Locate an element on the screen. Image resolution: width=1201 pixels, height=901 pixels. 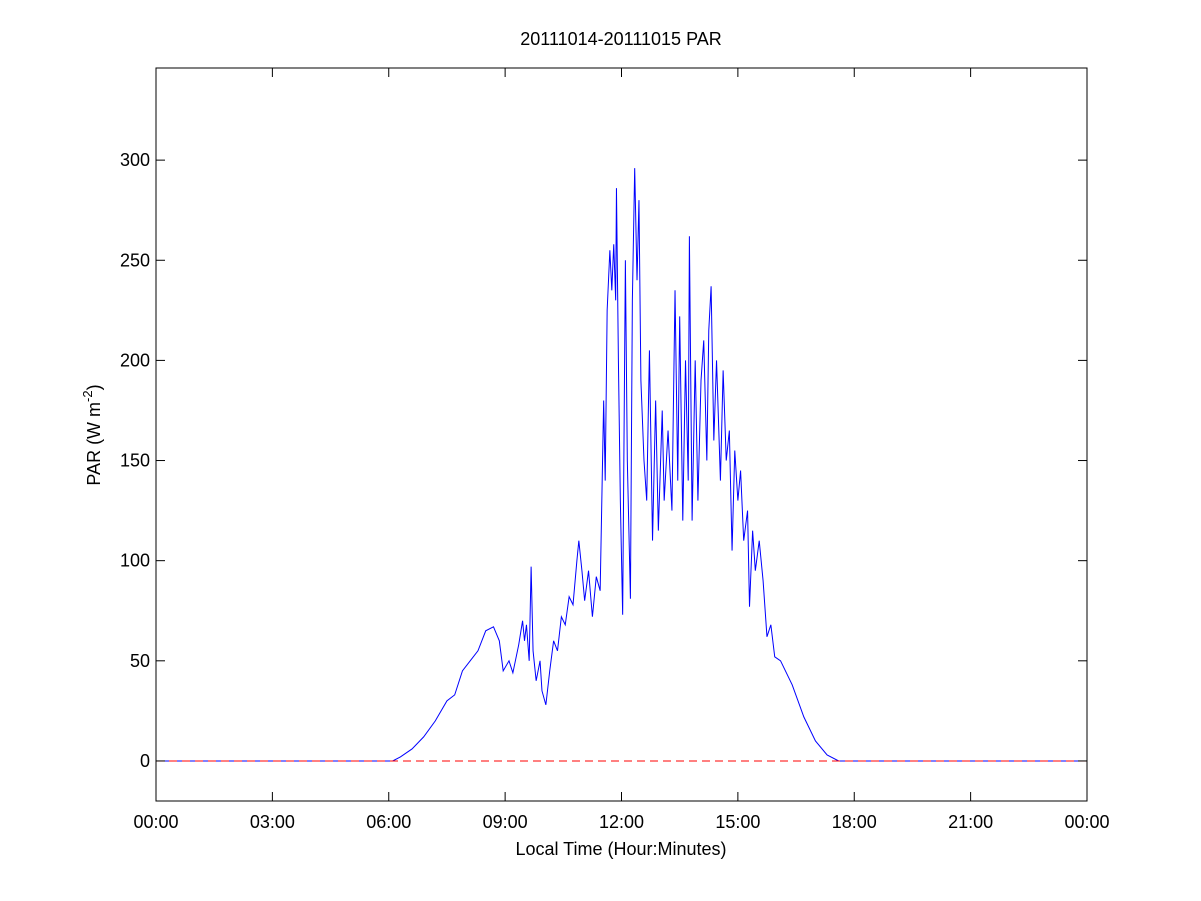
x-tick-label: 09:00 is located at coordinates (505, 822).